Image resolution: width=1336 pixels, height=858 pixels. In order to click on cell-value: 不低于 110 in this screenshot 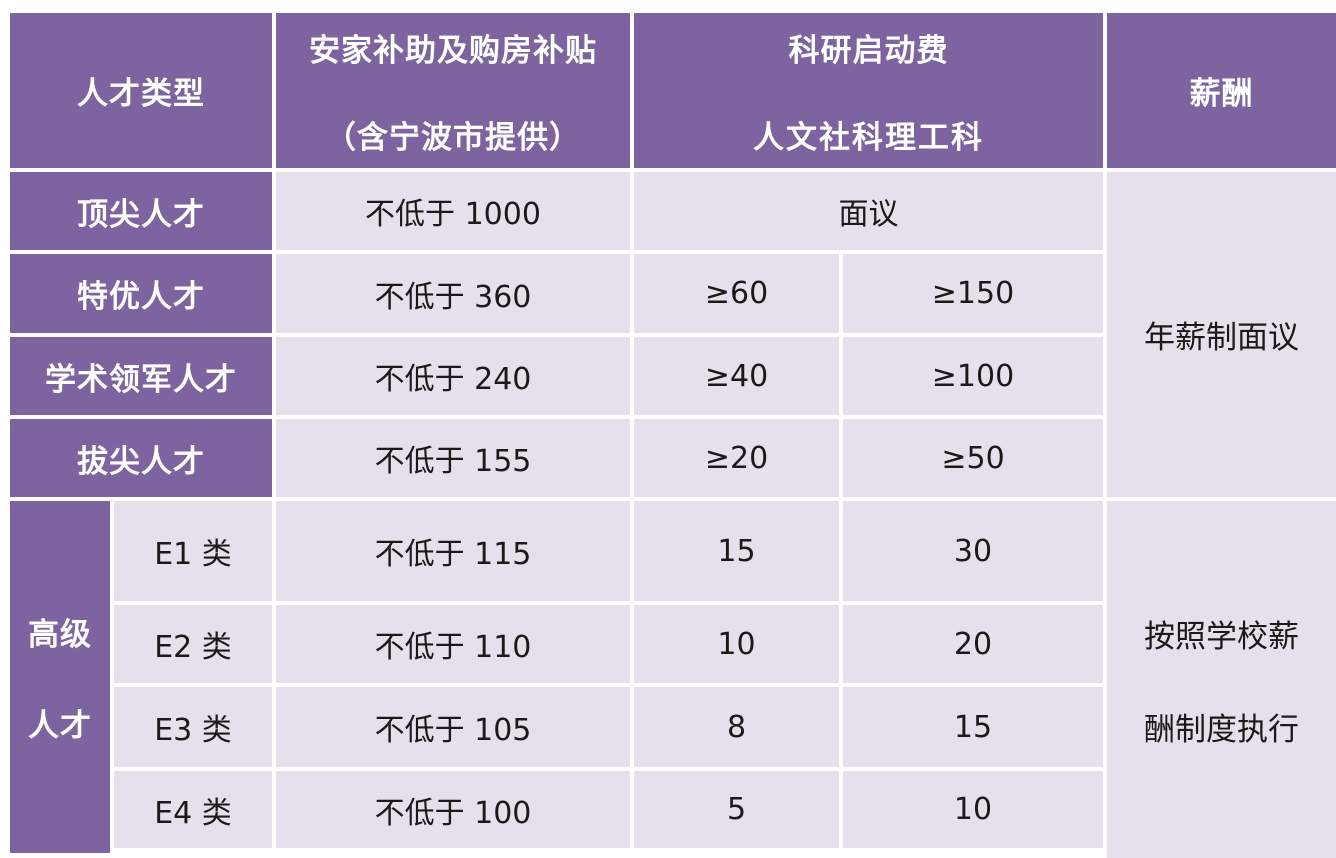, I will do `click(453, 647)`.